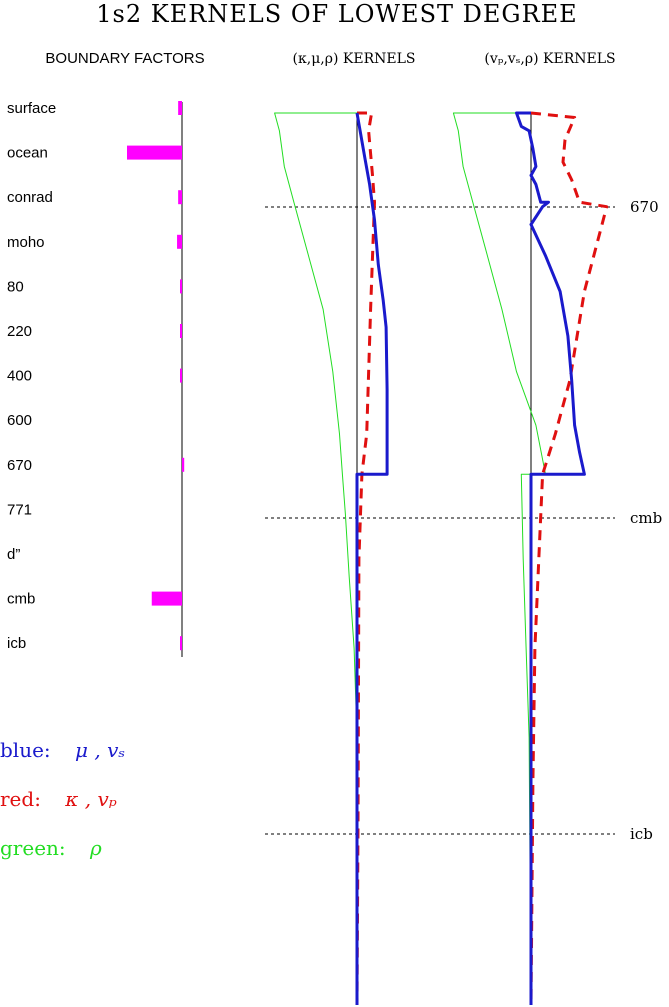  Describe the element at coordinates (21, 599) in the screenshot. I see `boundary-label-11: cmb` at that location.